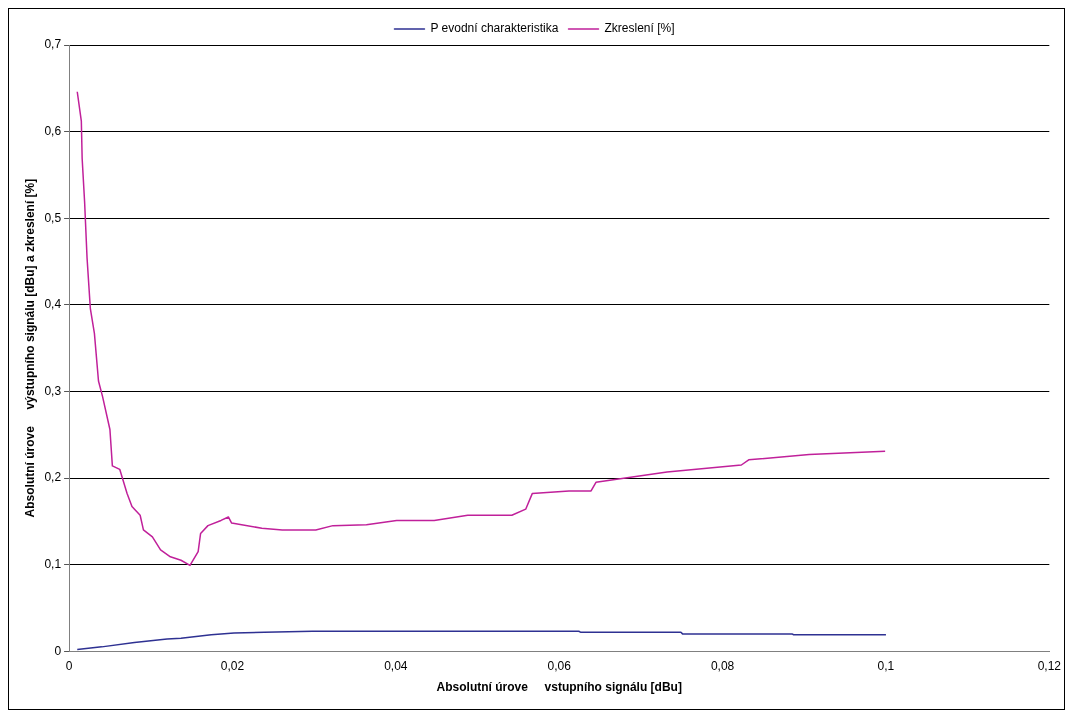 The height and width of the screenshot is (718, 1073). I want to click on x-tick-label: 0,04, so click(396, 665).